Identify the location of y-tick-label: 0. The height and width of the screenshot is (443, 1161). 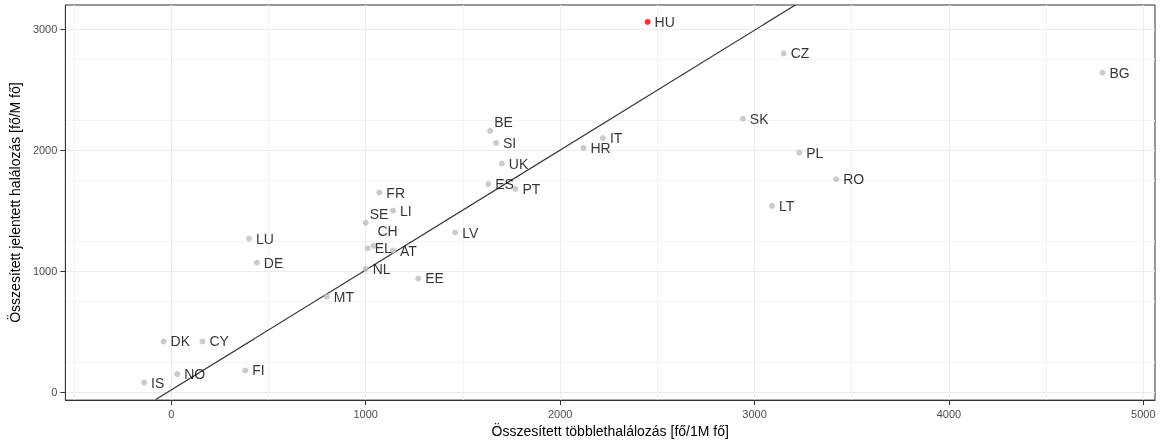
(54, 392).